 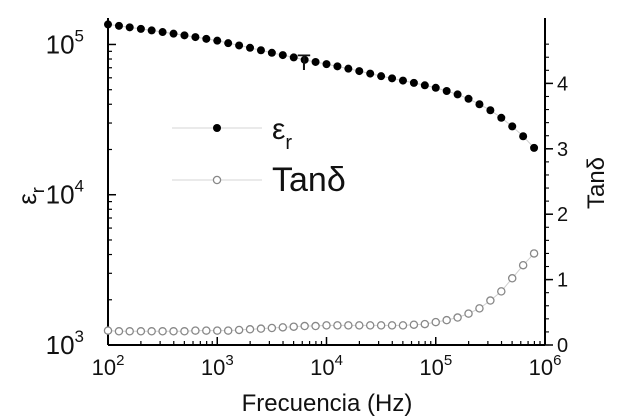 What do you see at coordinates (282, 133) in the screenshot?
I see `legend-label: εr` at bounding box center [282, 133].